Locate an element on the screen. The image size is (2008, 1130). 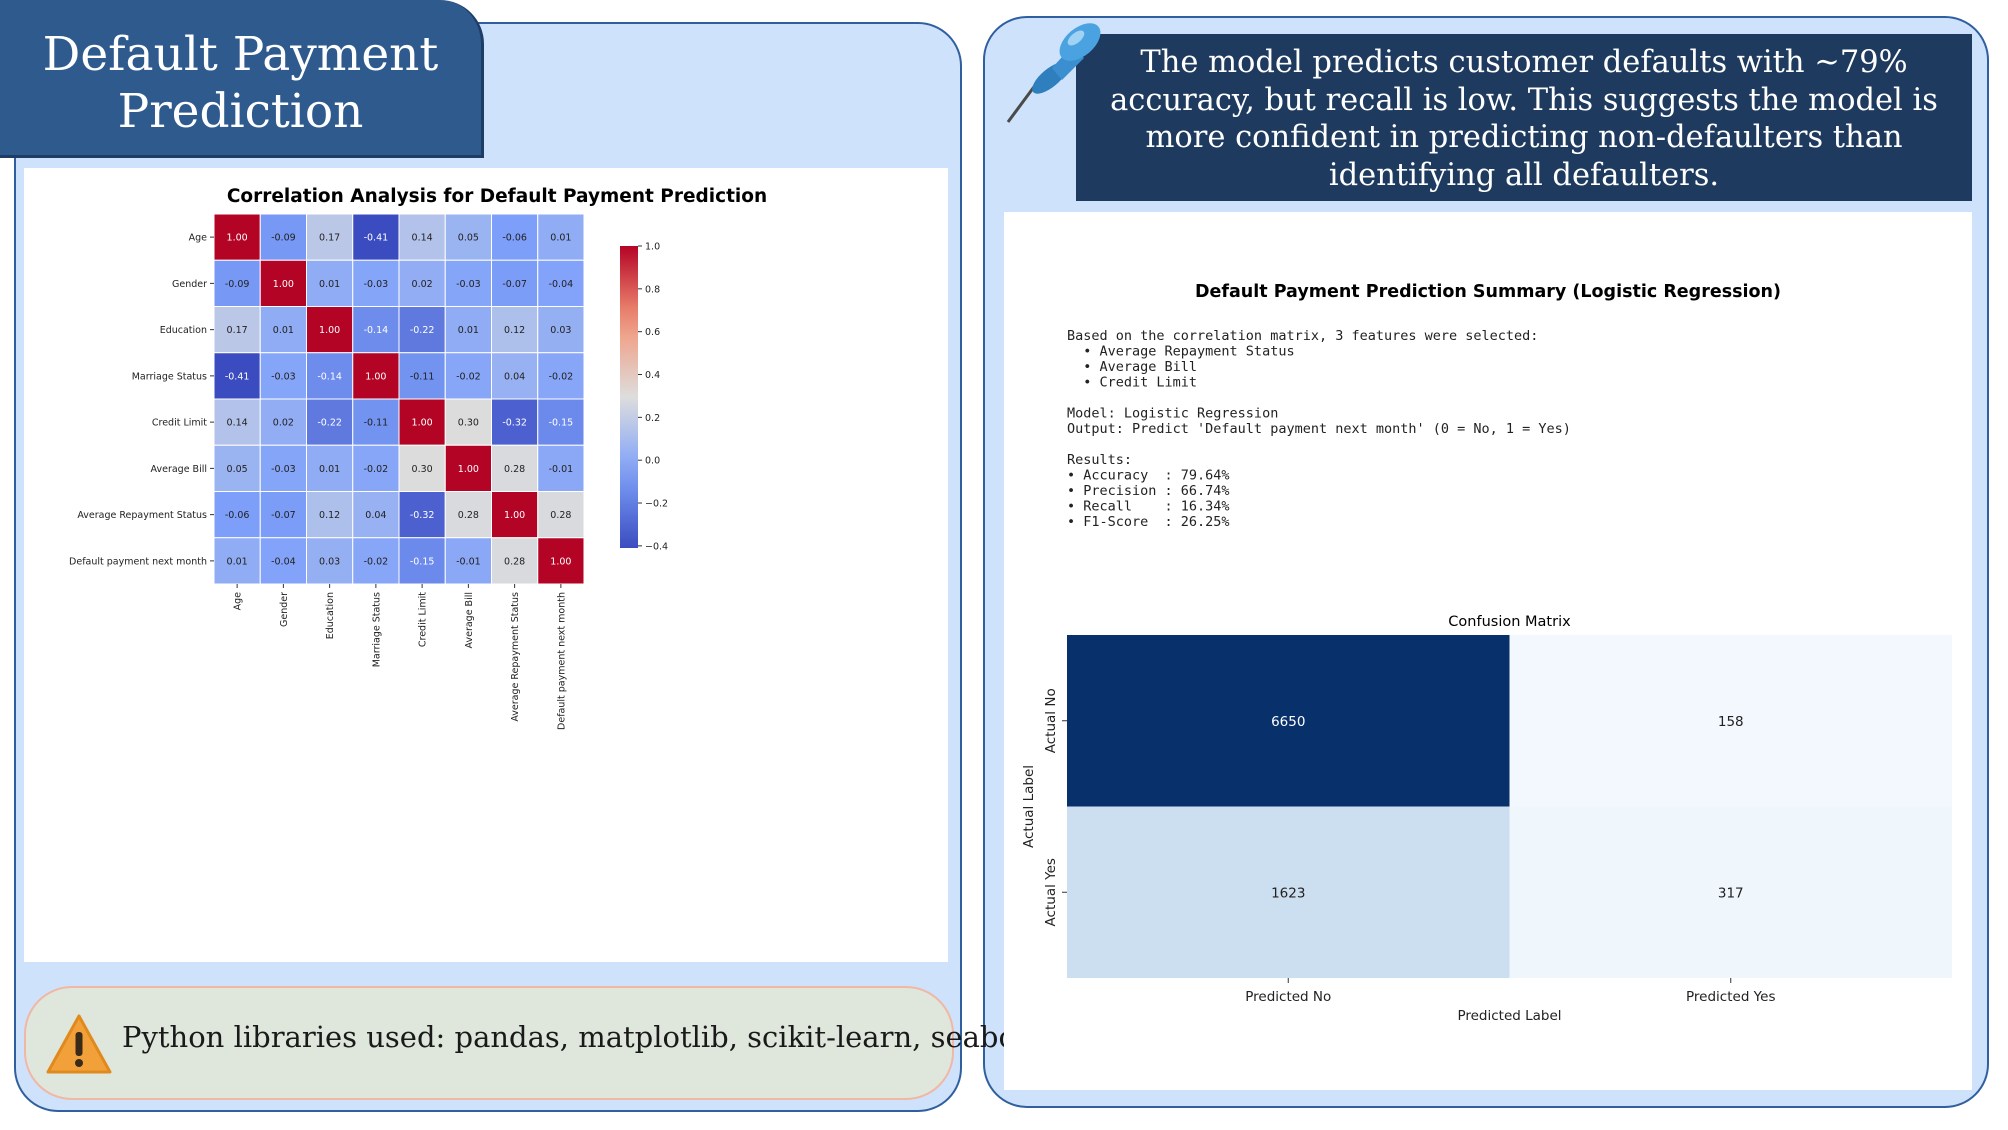
cm-cell-label: 317 is located at coordinates (1731, 893).